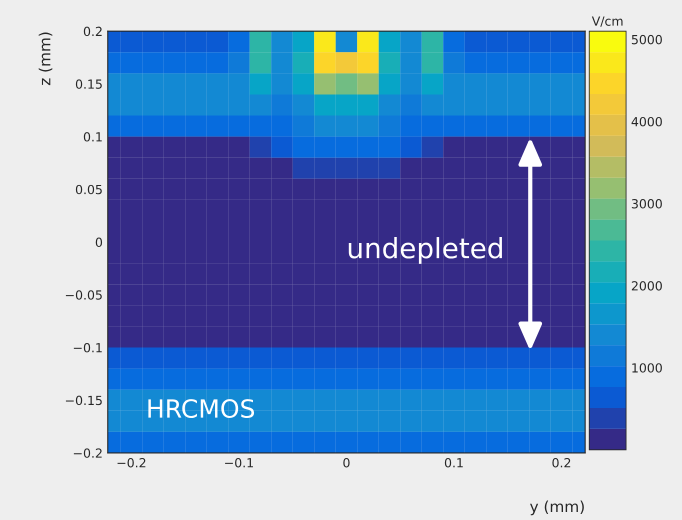 The height and width of the screenshot is (520, 682). What do you see at coordinates (647, 39) in the screenshot?
I see `color-bar-label: 5000` at bounding box center [647, 39].